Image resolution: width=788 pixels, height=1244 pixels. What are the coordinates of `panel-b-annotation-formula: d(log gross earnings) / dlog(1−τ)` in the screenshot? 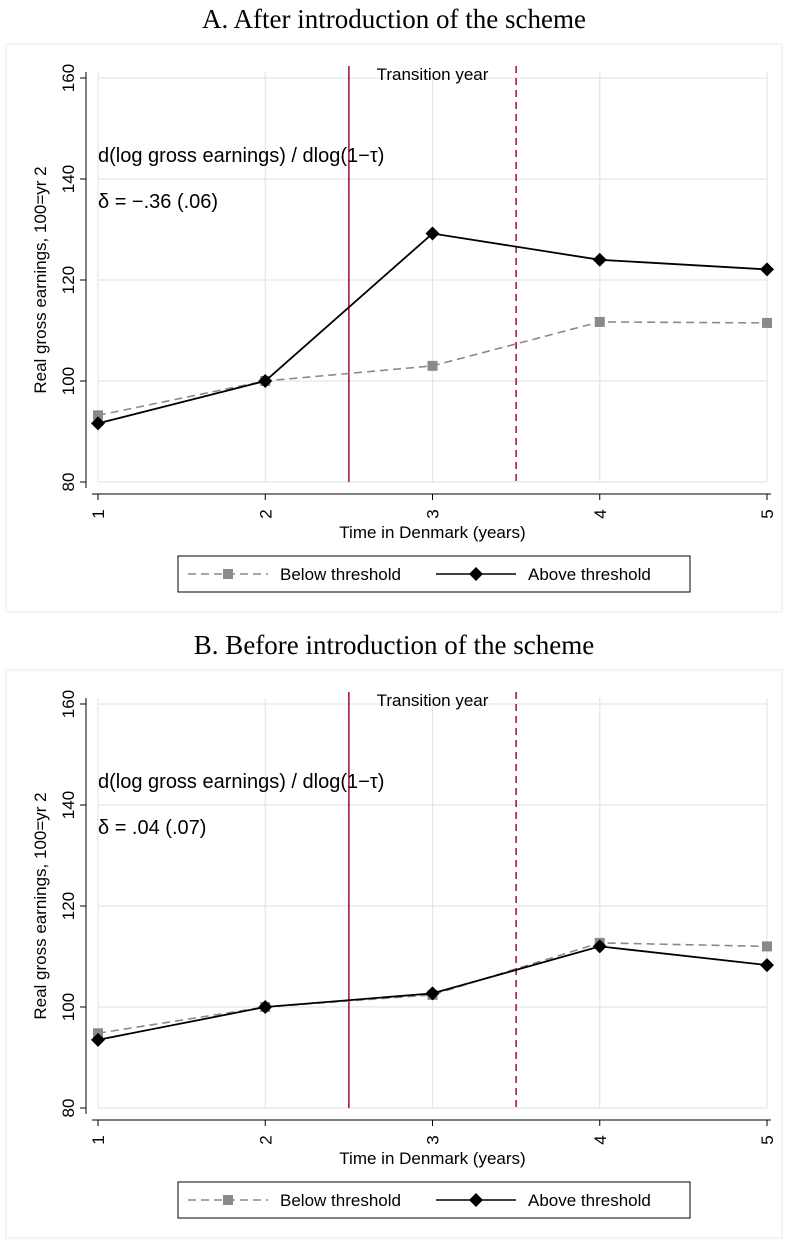 It's located at (241, 782).